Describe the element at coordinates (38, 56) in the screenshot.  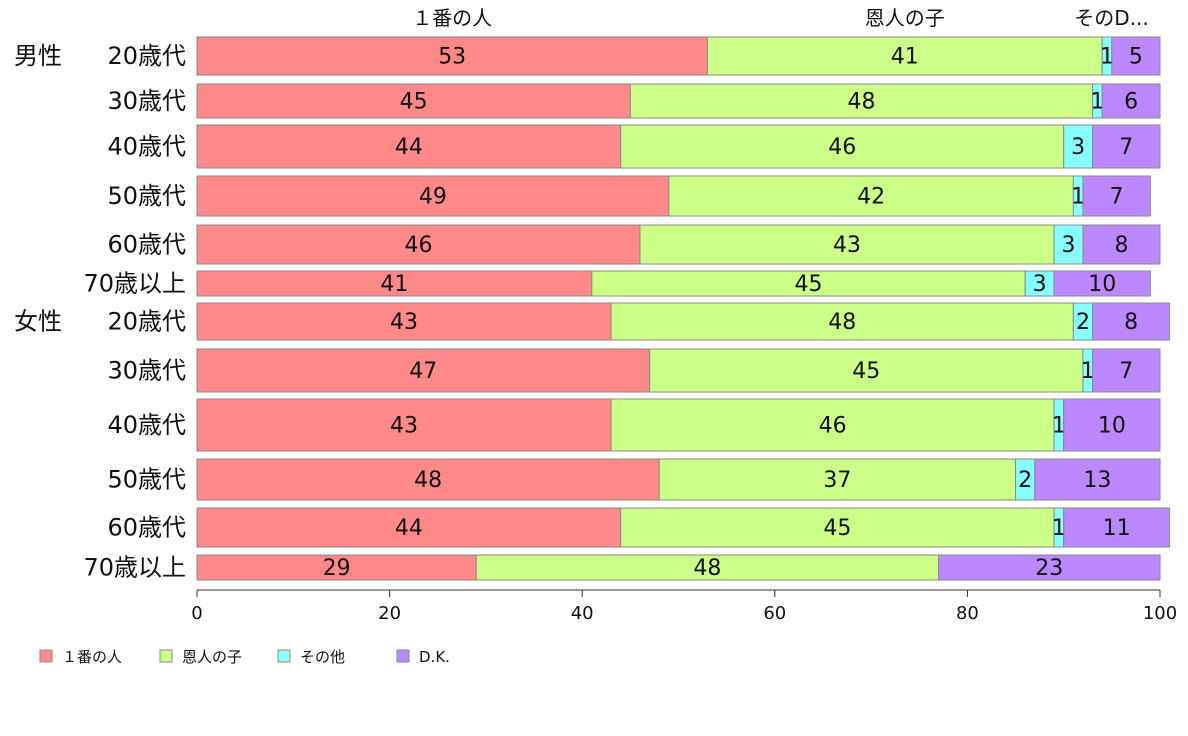
I see `group-label: 男性` at that location.